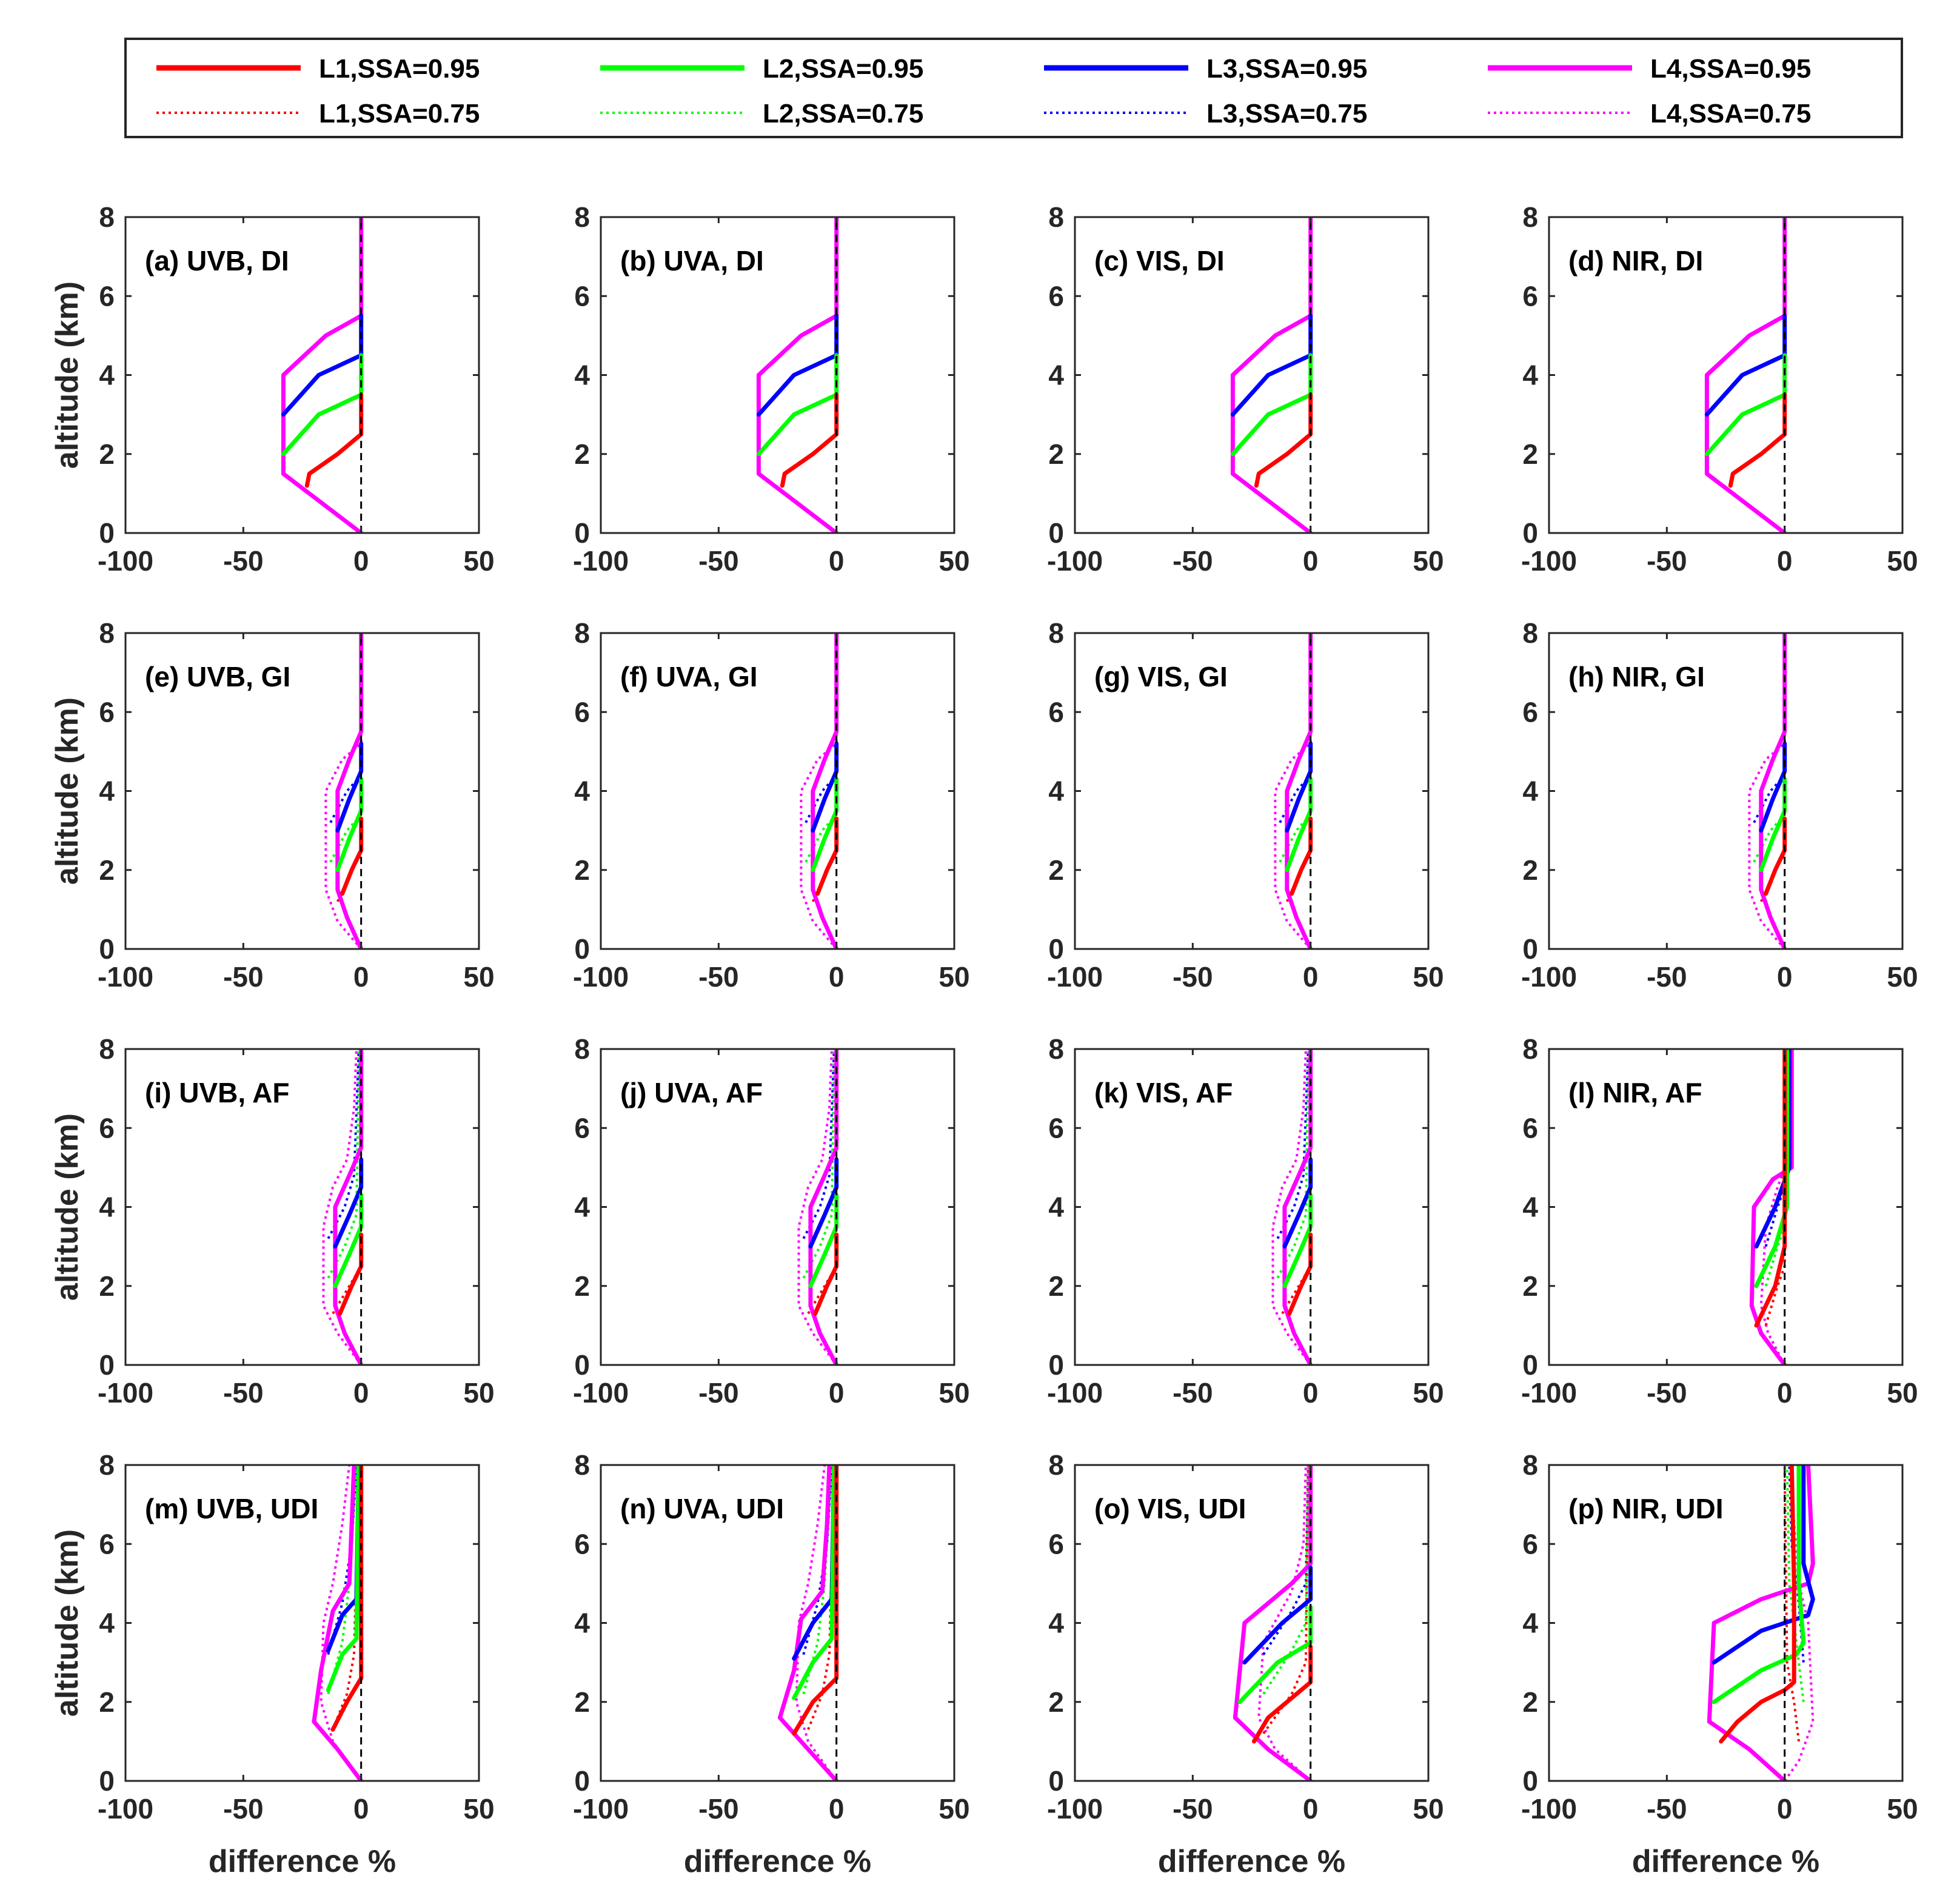 The height and width of the screenshot is (1904, 1954). What do you see at coordinates (1646, 1508) in the screenshot?
I see `panel-title: (p) NIR, UDI` at bounding box center [1646, 1508].